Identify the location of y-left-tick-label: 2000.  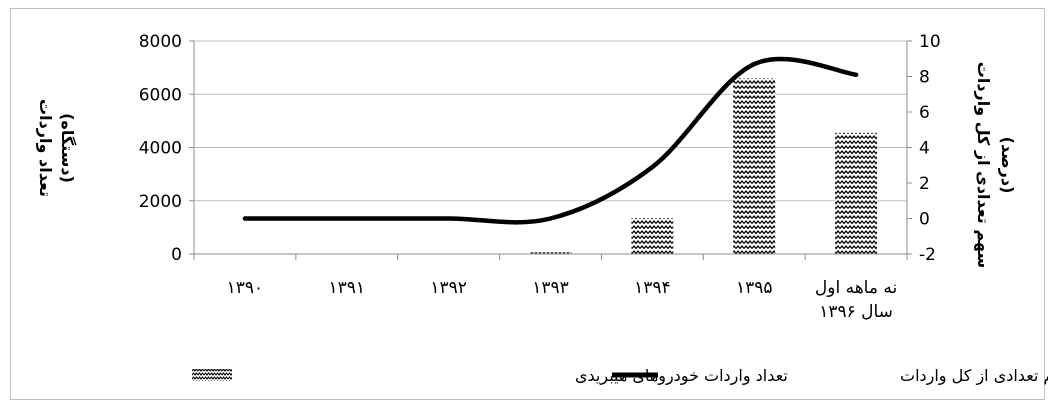
(160, 202).